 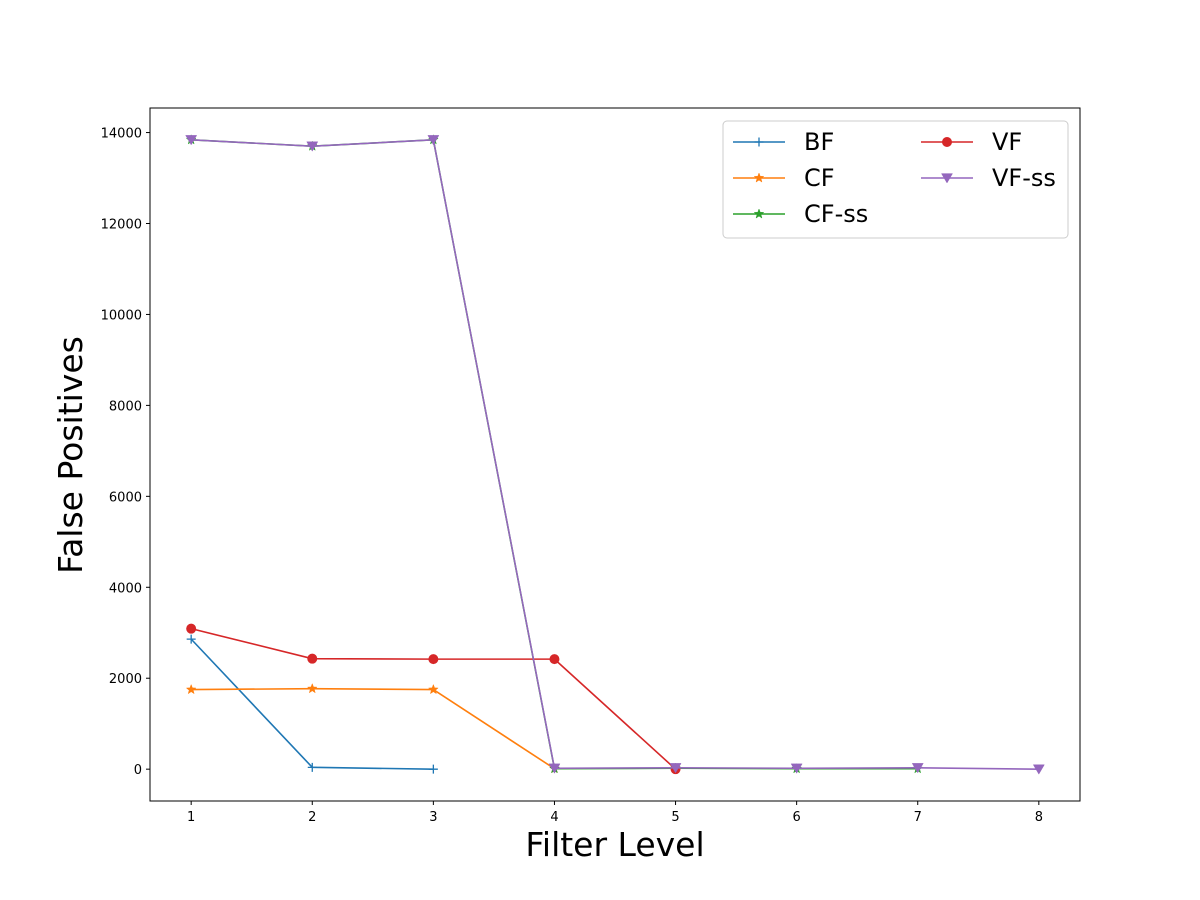 What do you see at coordinates (797, 817) in the screenshot?
I see `x-tick-label: 6` at bounding box center [797, 817].